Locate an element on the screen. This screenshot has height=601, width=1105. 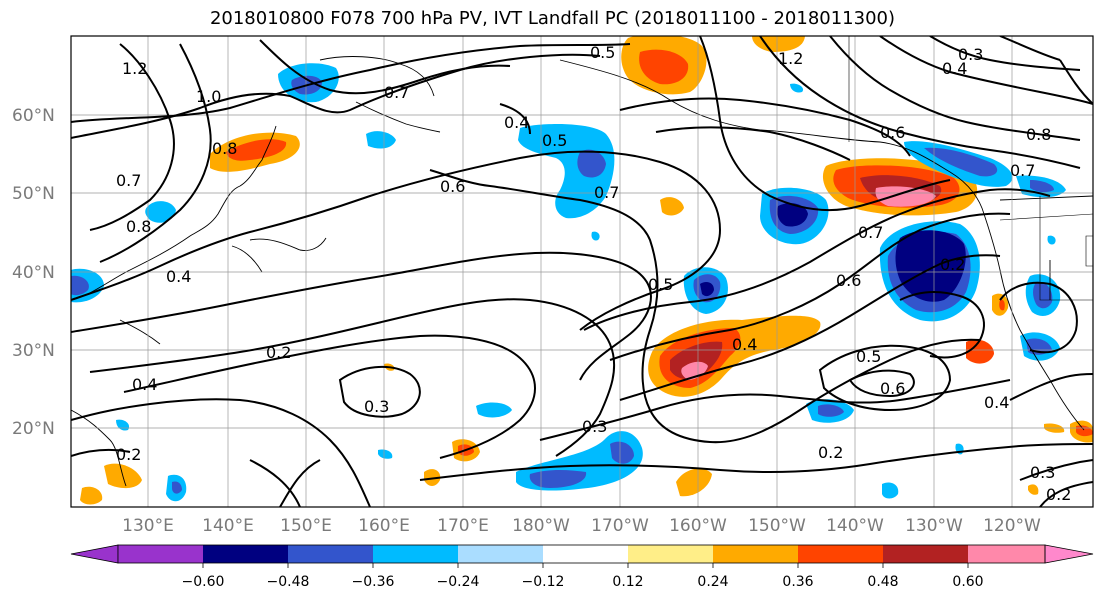
lon-label: 150°E is located at coordinates (306, 526).